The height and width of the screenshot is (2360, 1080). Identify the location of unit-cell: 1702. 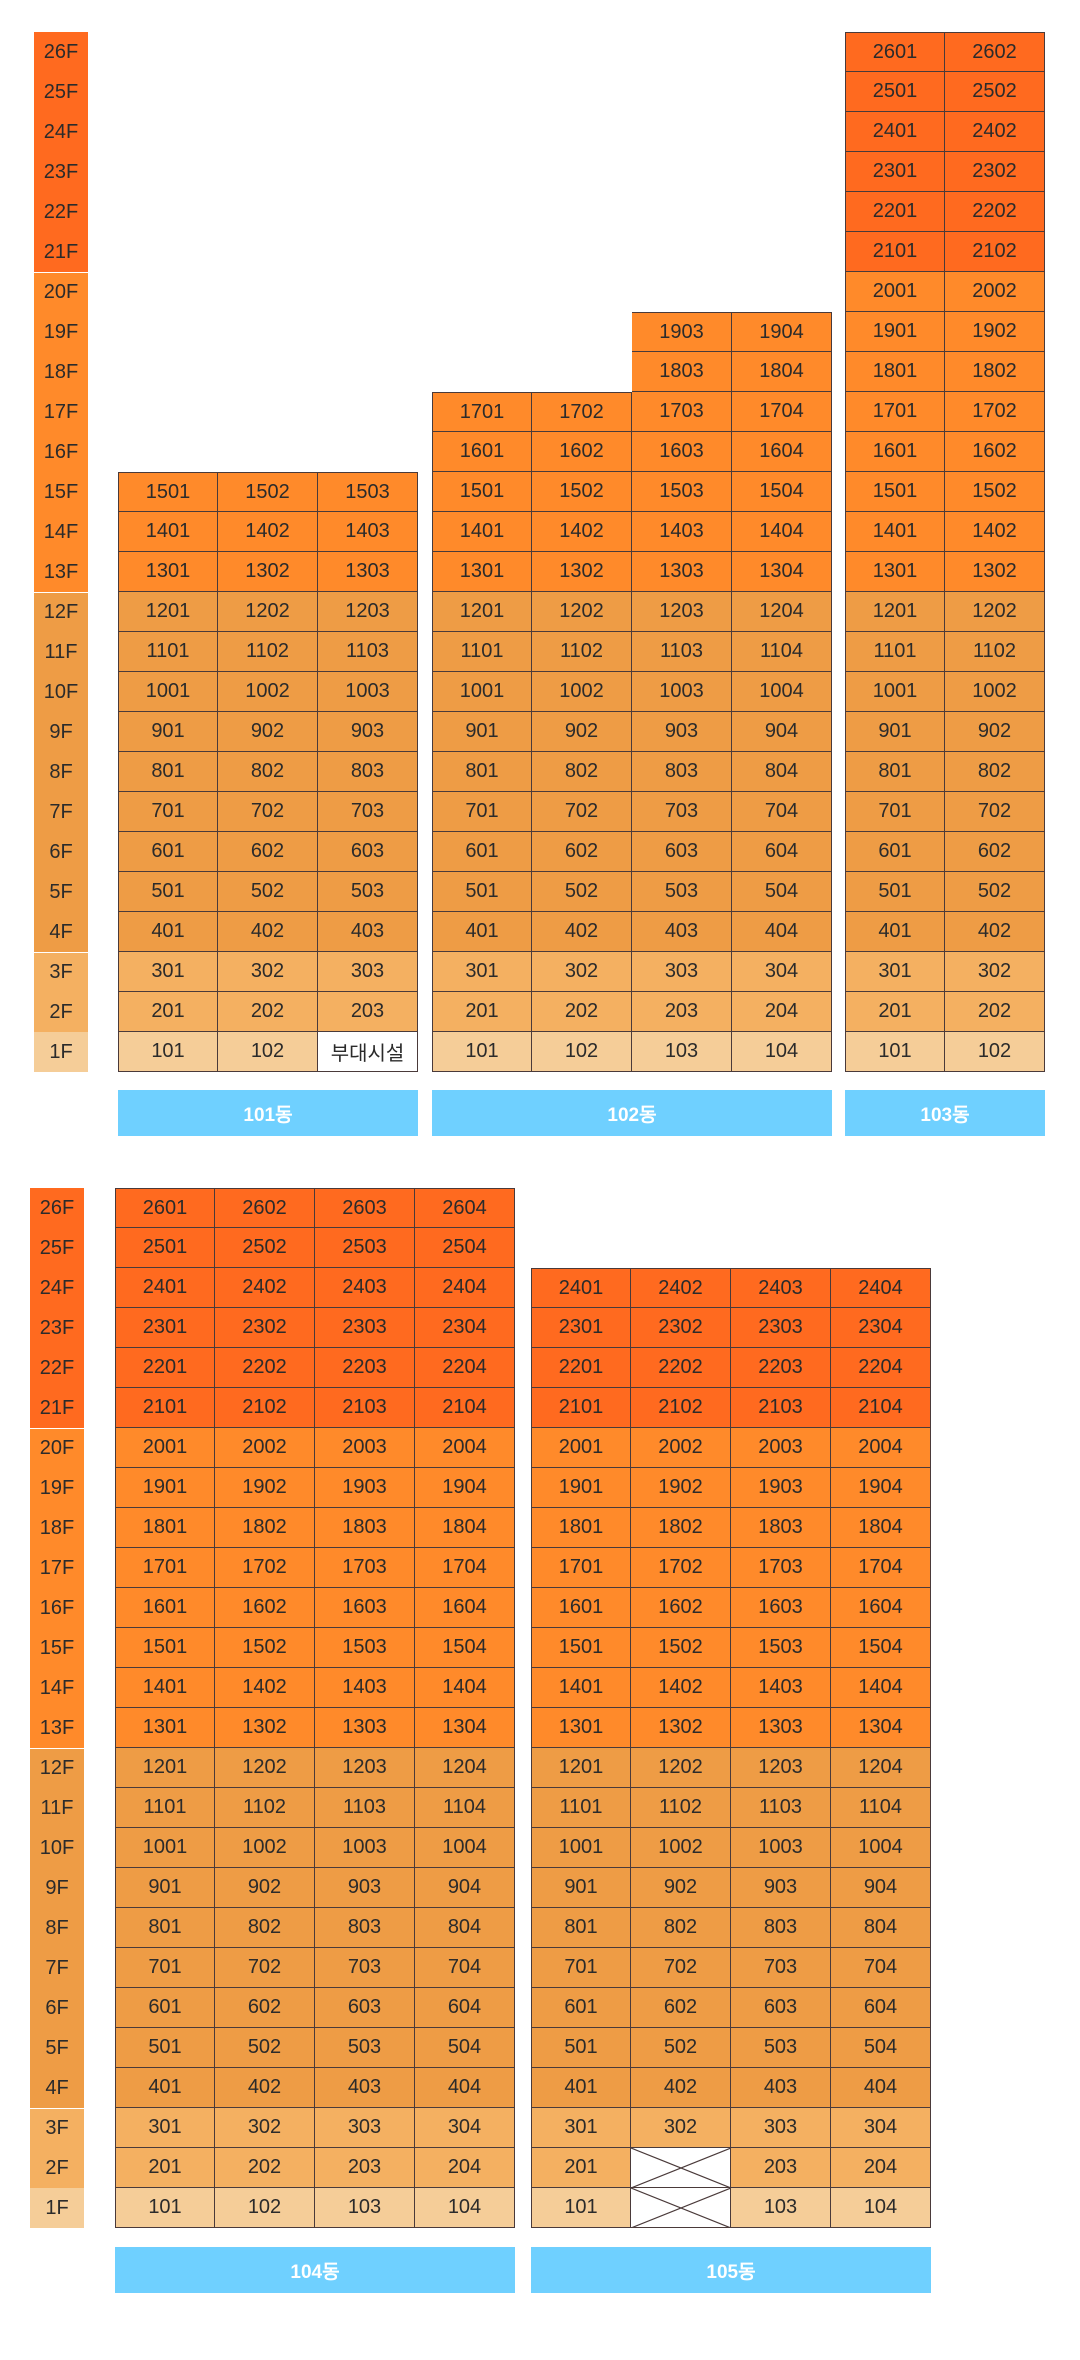
(681, 1568).